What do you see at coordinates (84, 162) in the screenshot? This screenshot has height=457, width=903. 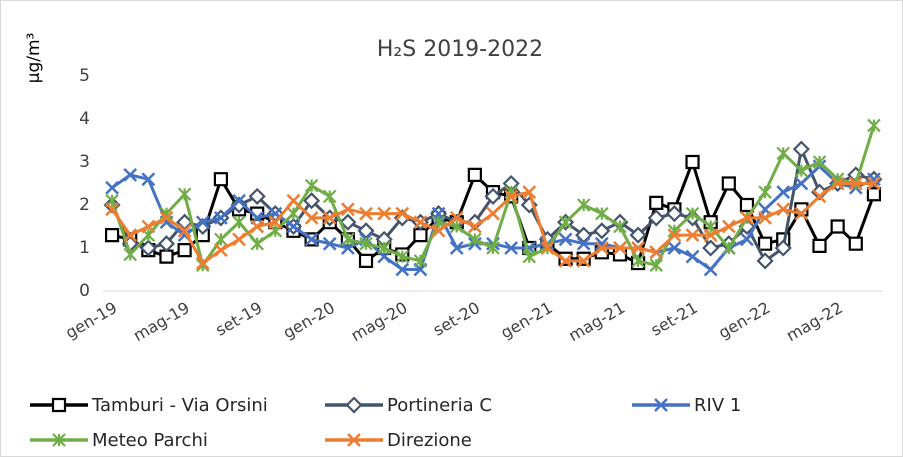 I see `y-tick-label: 3` at bounding box center [84, 162].